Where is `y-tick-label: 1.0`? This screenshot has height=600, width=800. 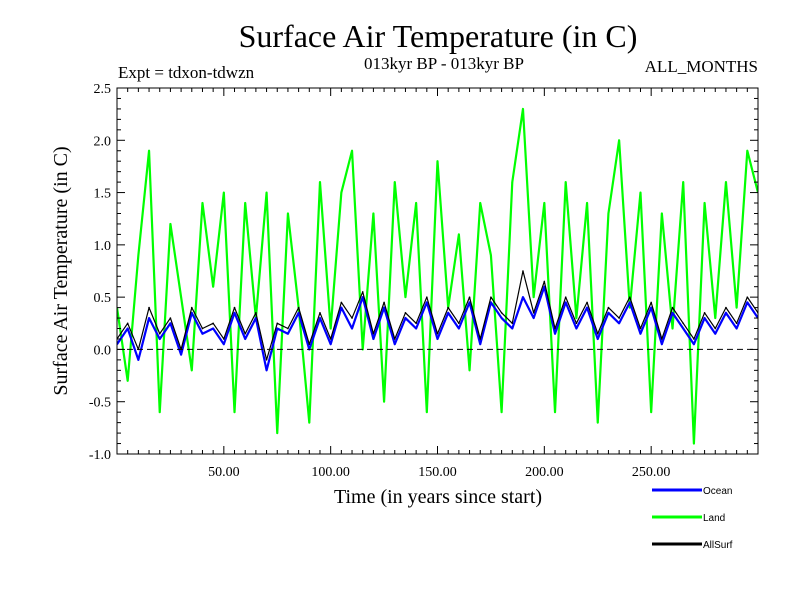 y-tick-label: 1.0 is located at coordinates (103, 246).